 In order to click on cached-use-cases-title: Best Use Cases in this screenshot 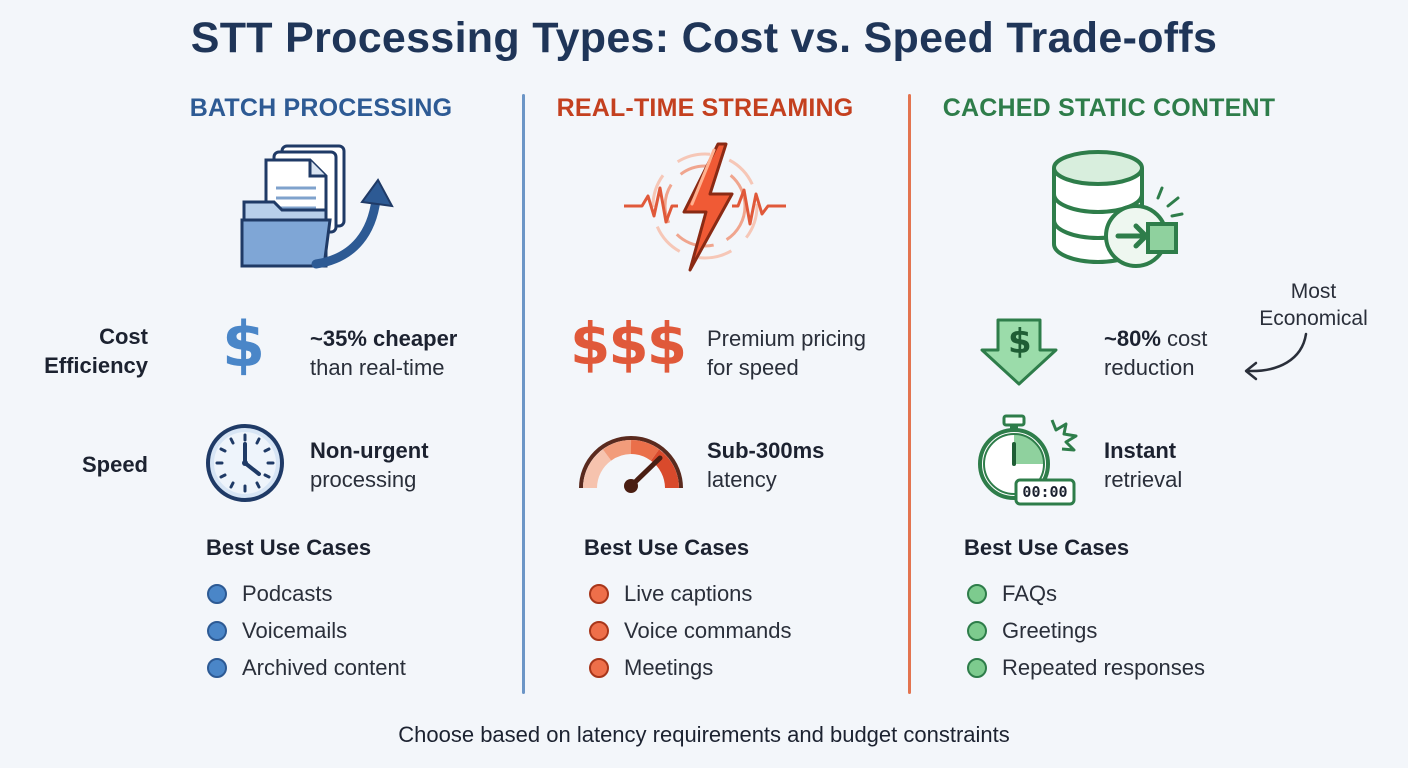, I will do `click(1047, 547)`.